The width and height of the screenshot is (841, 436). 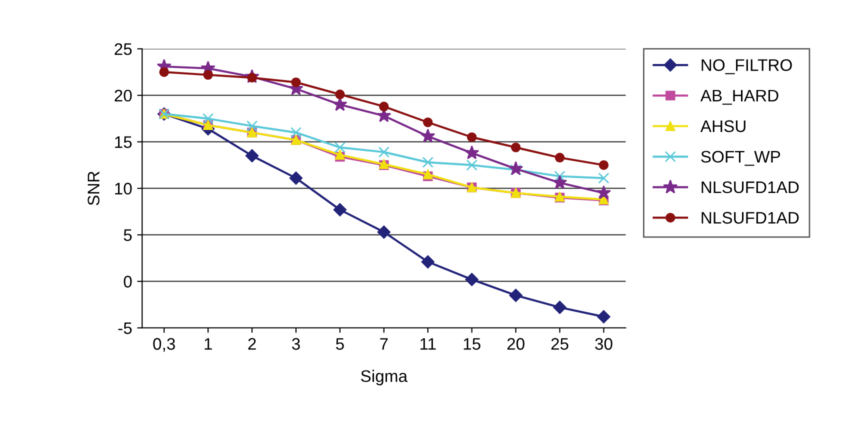 What do you see at coordinates (208, 344) in the screenshot?
I see `x-tick-label: 1` at bounding box center [208, 344].